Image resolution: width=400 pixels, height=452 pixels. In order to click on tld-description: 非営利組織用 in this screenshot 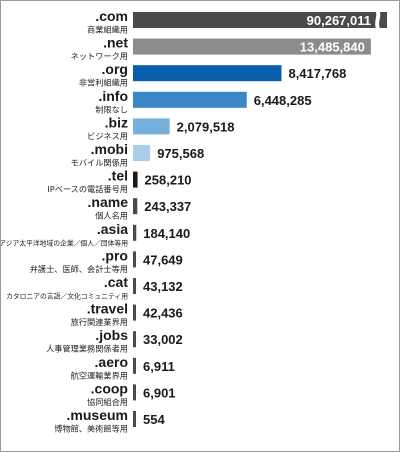, I will do `click(103, 83)`.